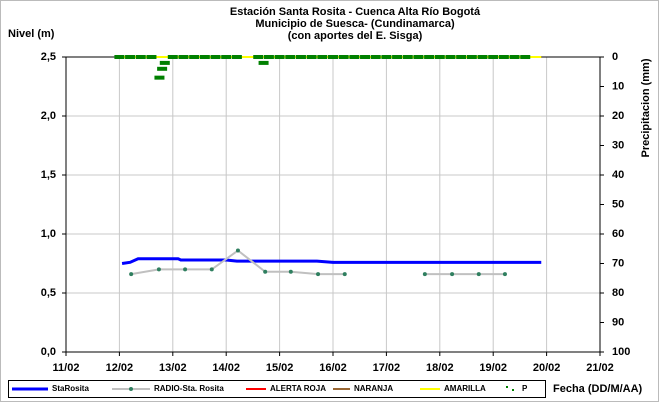 This screenshot has height=402, width=659. Describe the element at coordinates (598, 389) in the screenshot. I see `x-axis-label: Fecha (DD/M/AA)` at that location.